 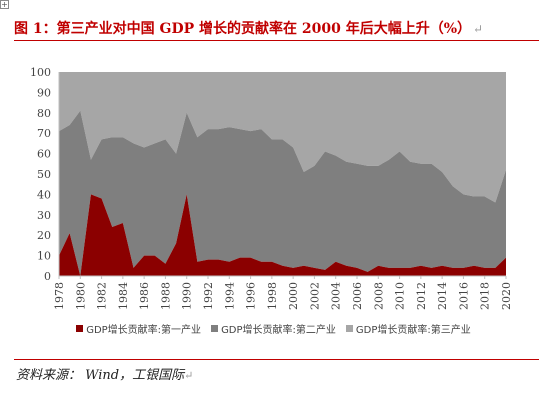 I want to click on y-tick-label: 90, so click(x=44, y=92).